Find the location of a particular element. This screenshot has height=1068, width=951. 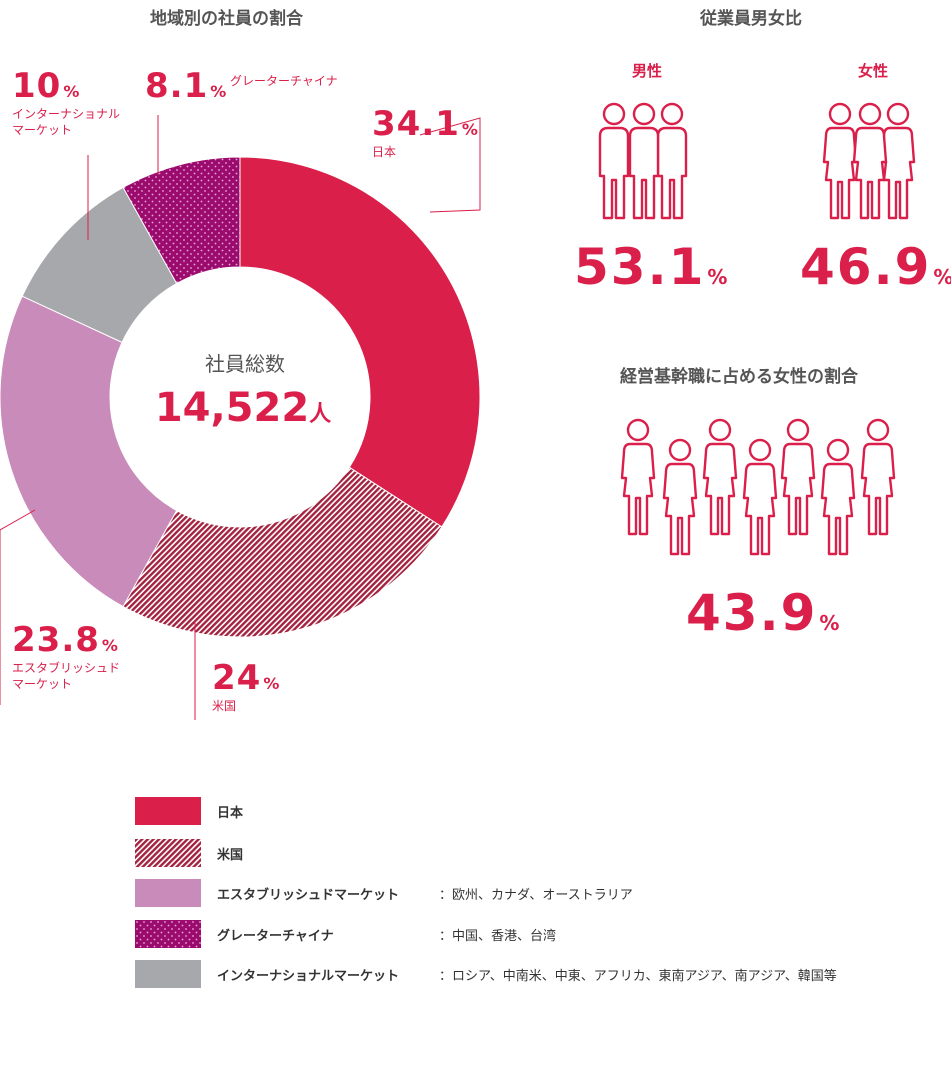

legend-note-established: ：欧州、カナダ、オーストラリア is located at coordinates (536, 895).